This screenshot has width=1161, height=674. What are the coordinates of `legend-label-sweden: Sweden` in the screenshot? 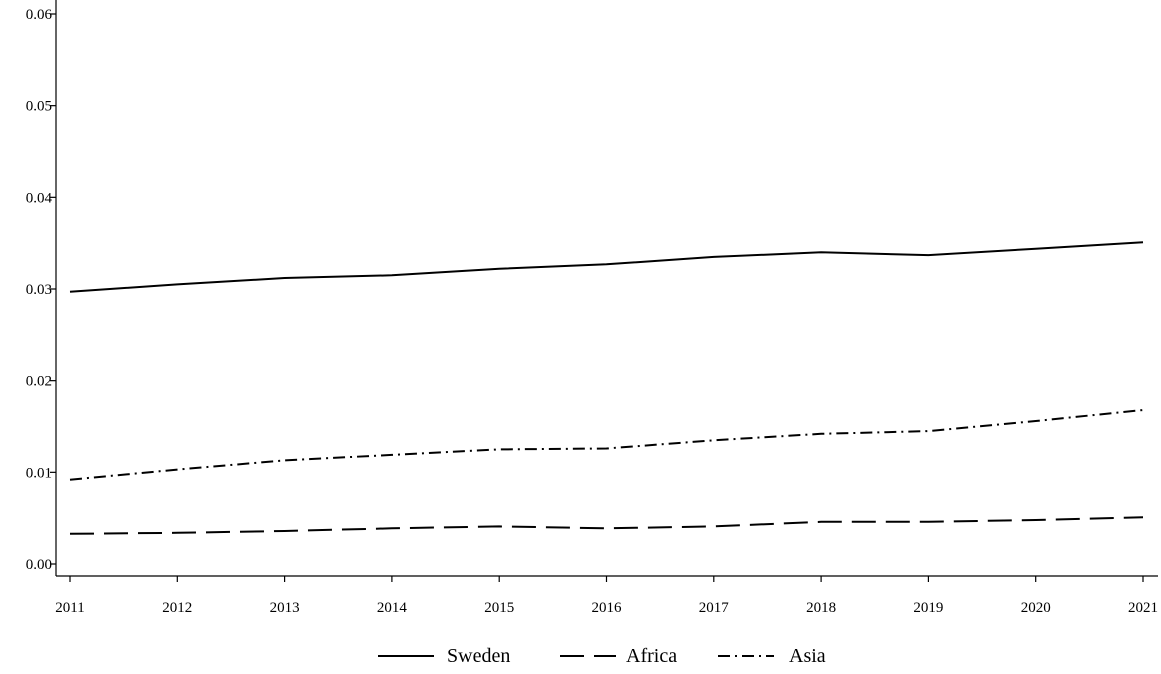 It's located at (478, 656).